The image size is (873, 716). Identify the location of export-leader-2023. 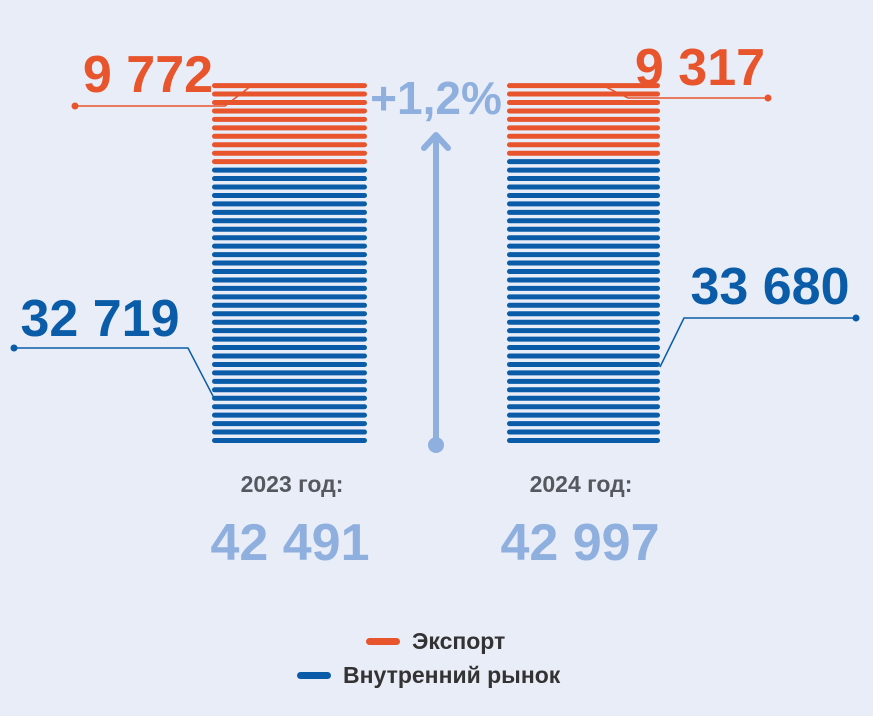
(164, 95).